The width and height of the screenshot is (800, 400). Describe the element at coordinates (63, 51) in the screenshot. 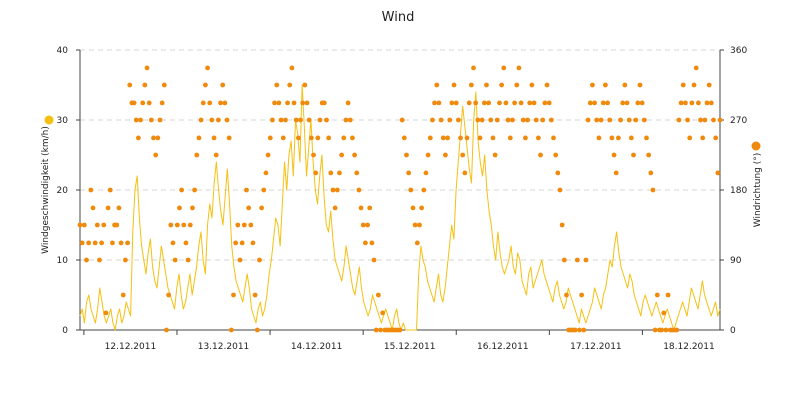

I see `left-tick-label: 40` at that location.